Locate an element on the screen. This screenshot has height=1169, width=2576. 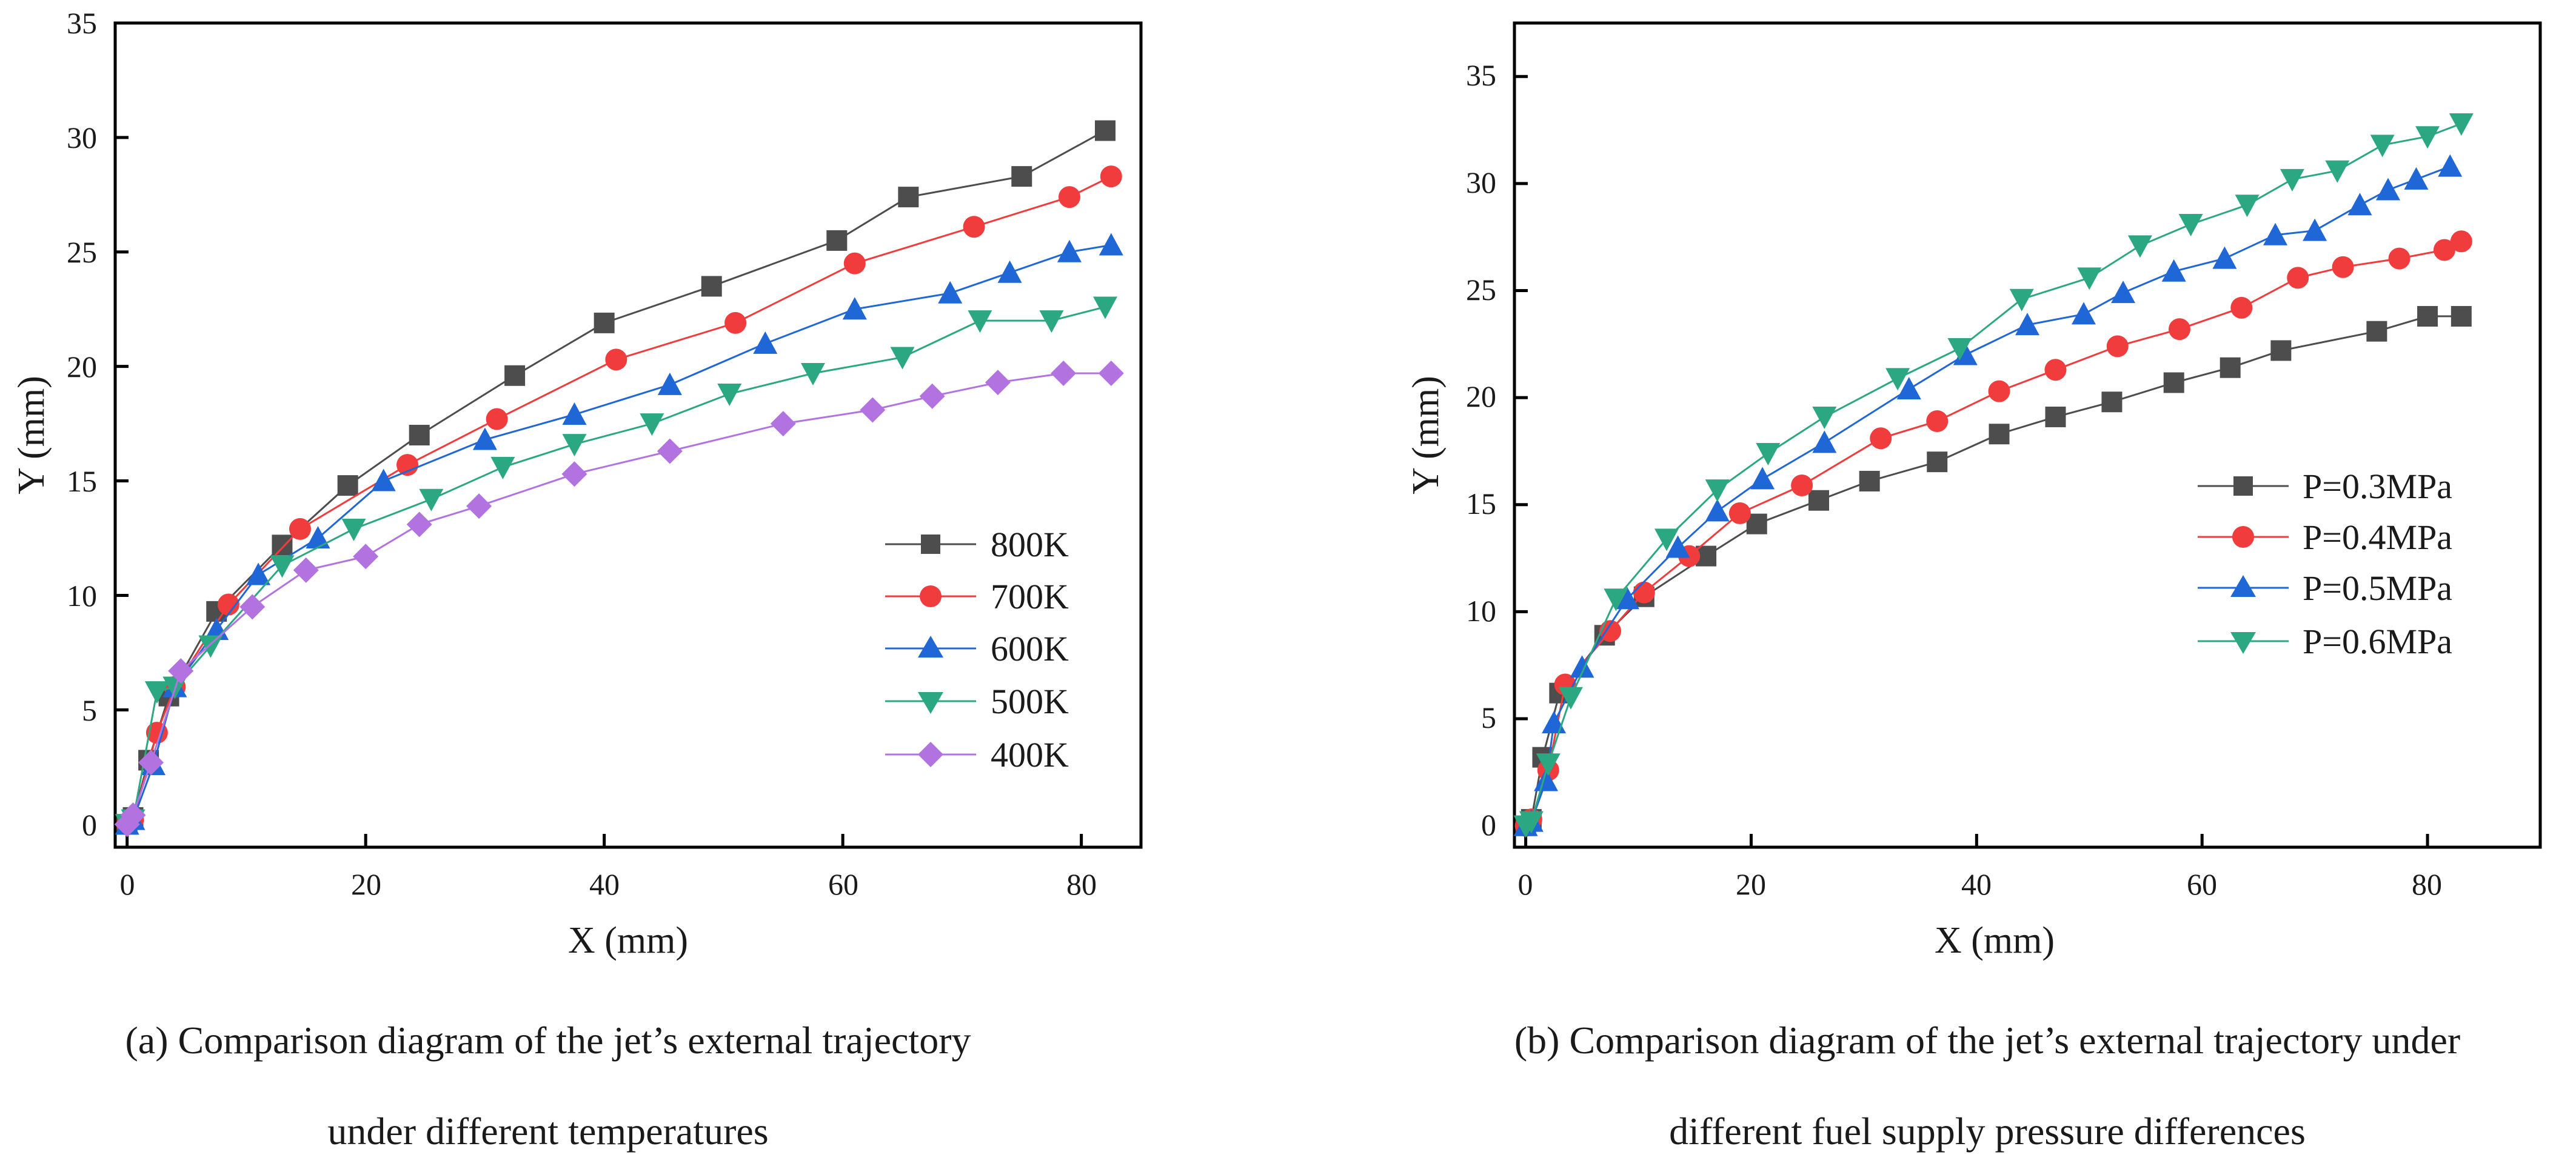
chart-a-legend-marker-triangle-up is located at coordinates (930, 647).